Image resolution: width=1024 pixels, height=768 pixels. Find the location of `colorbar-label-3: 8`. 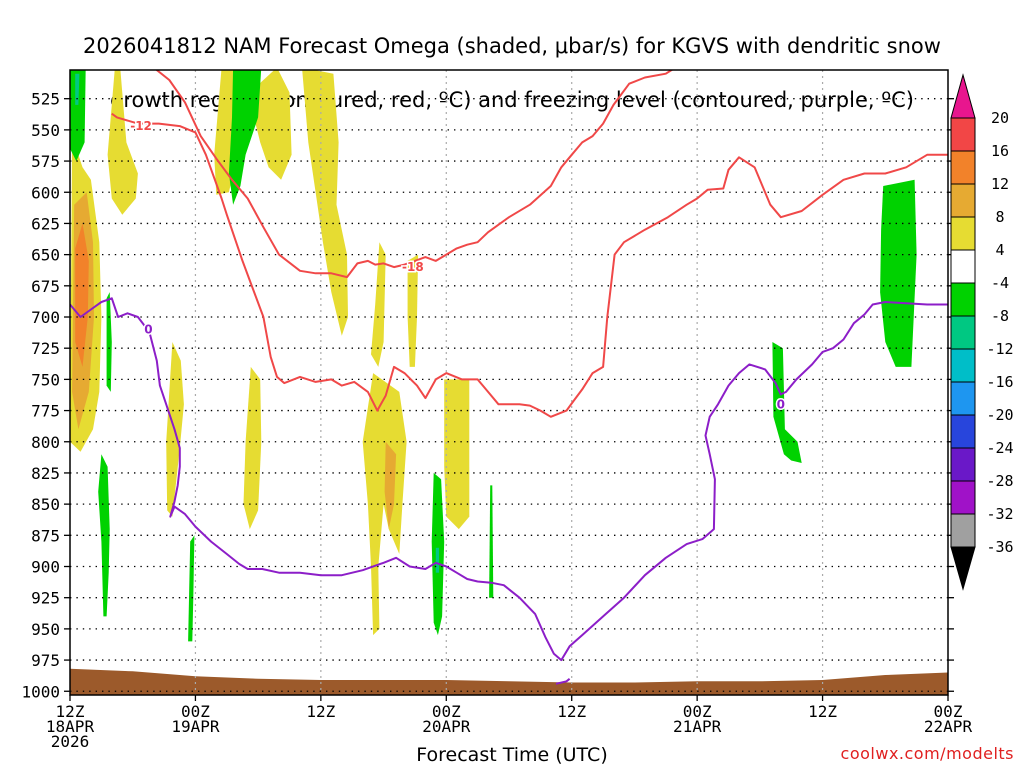

colorbar-label-3: 8 is located at coordinates (999, 217).